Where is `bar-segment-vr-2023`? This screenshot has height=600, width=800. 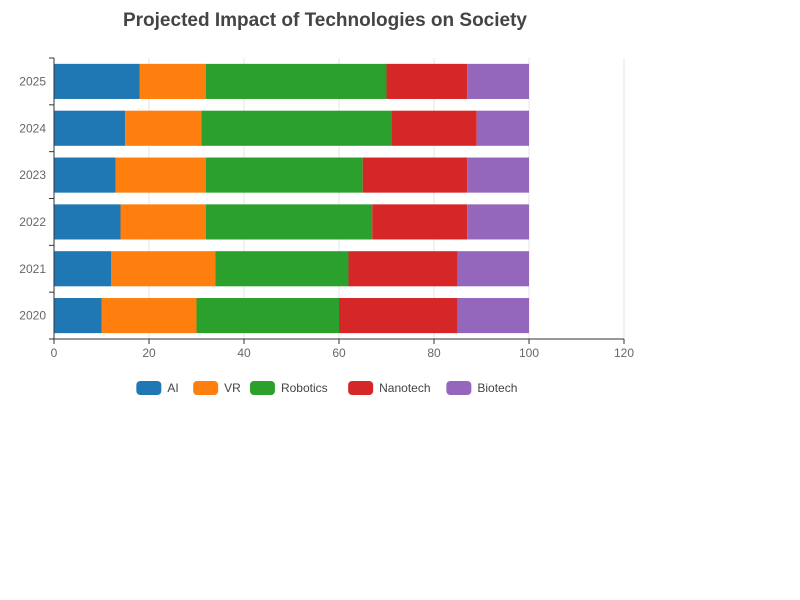 bar-segment-vr-2023 is located at coordinates (160, 175).